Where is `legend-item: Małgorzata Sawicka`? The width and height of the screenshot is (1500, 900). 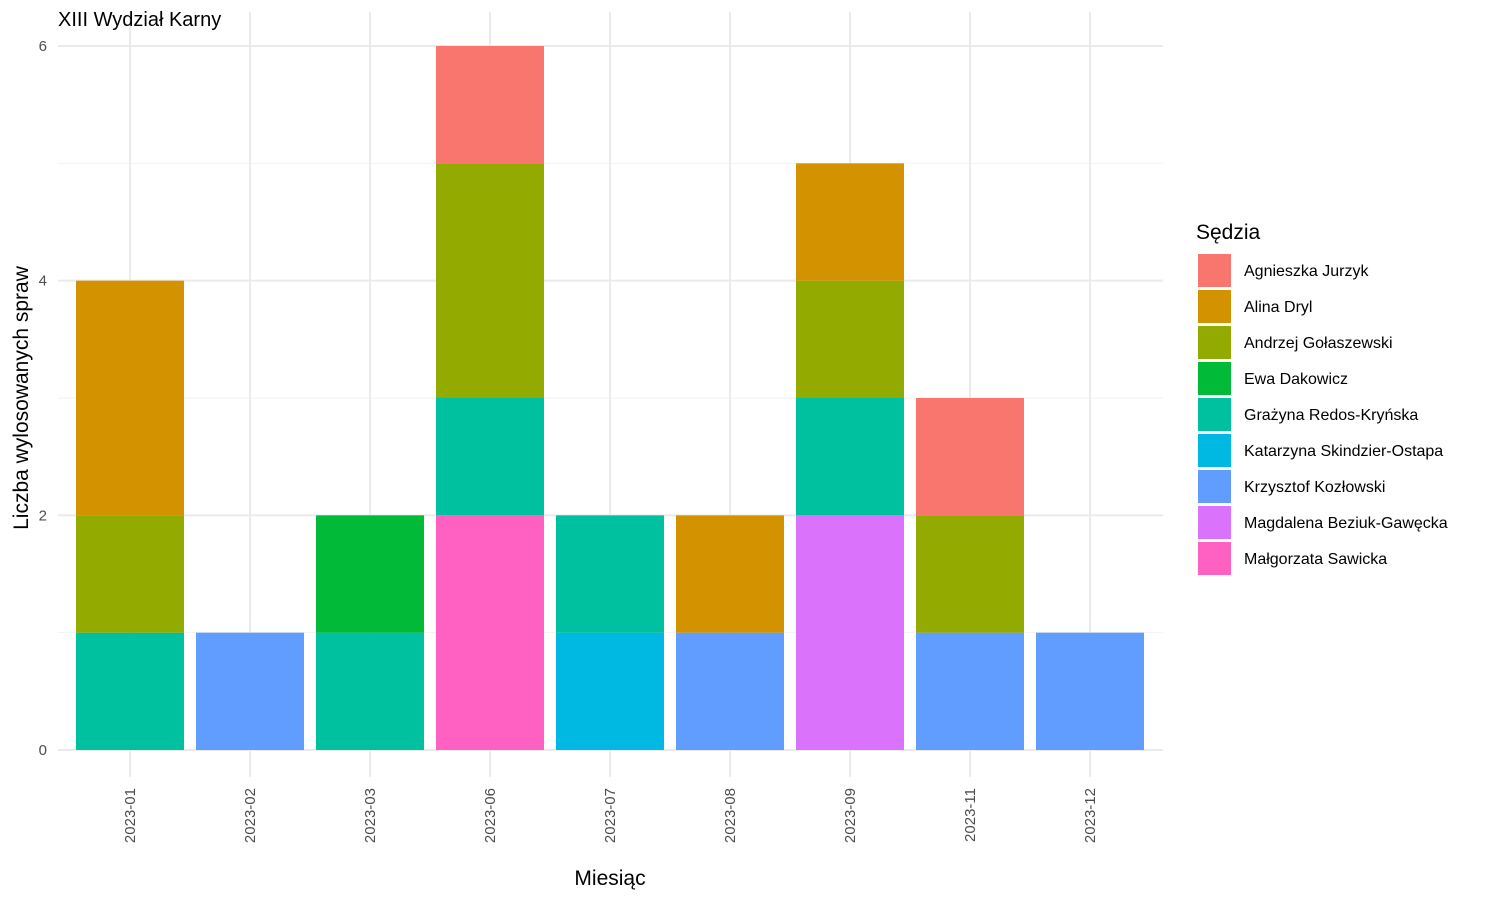 legend-item: Małgorzata Sawicka is located at coordinates (1292, 558).